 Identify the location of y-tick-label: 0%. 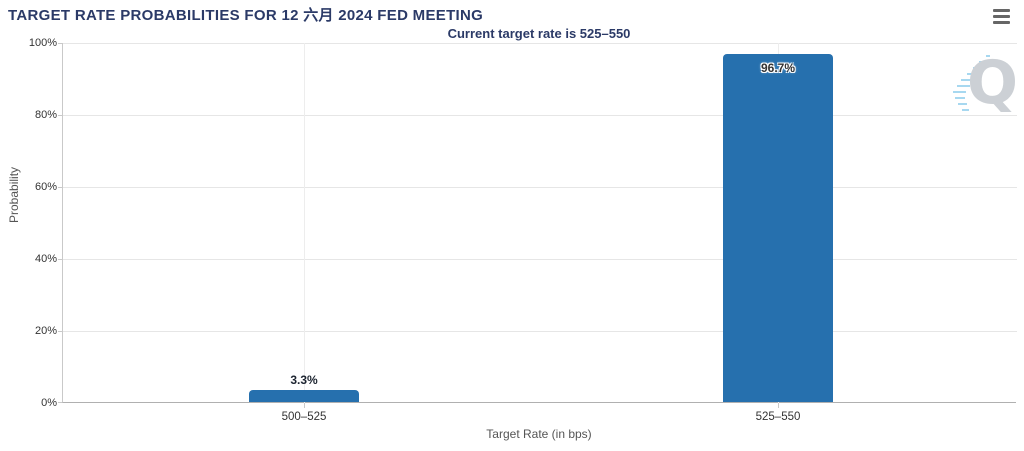
(49, 403).